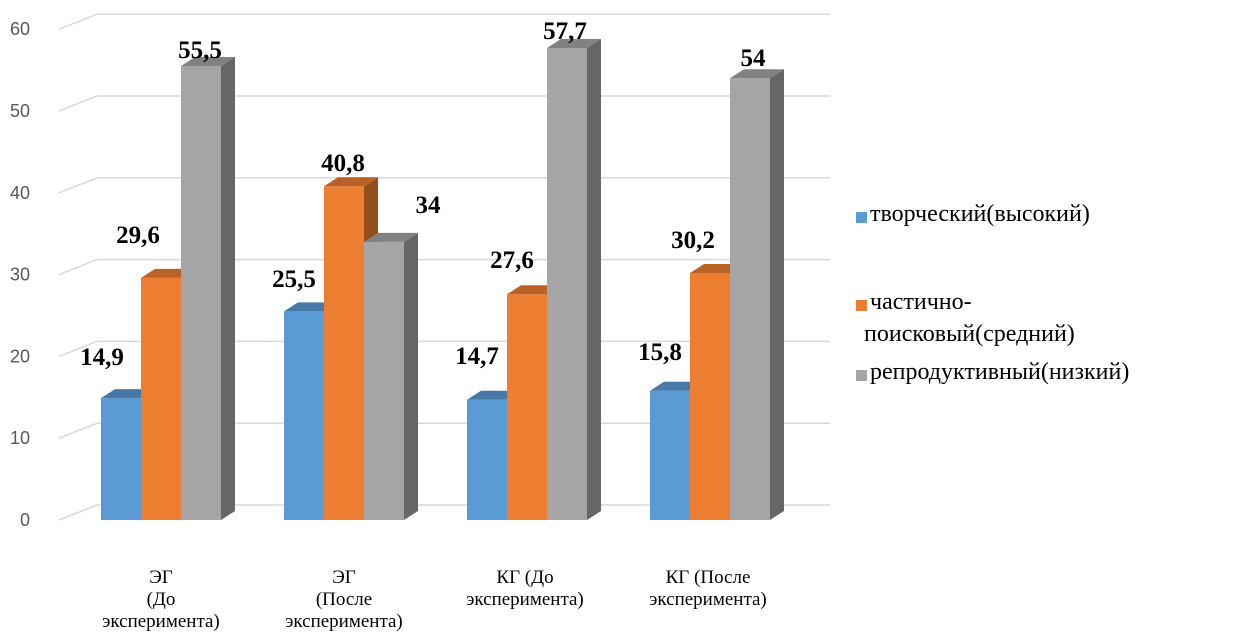  What do you see at coordinates (200, 50) in the screenshot?
I see `data-label: 55,5` at bounding box center [200, 50].